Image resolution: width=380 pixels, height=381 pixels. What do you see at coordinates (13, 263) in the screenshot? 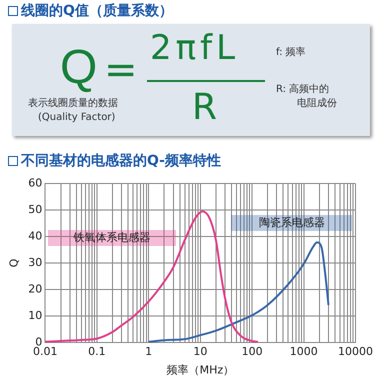
I see `y-axis-title: Q` at bounding box center [13, 263].